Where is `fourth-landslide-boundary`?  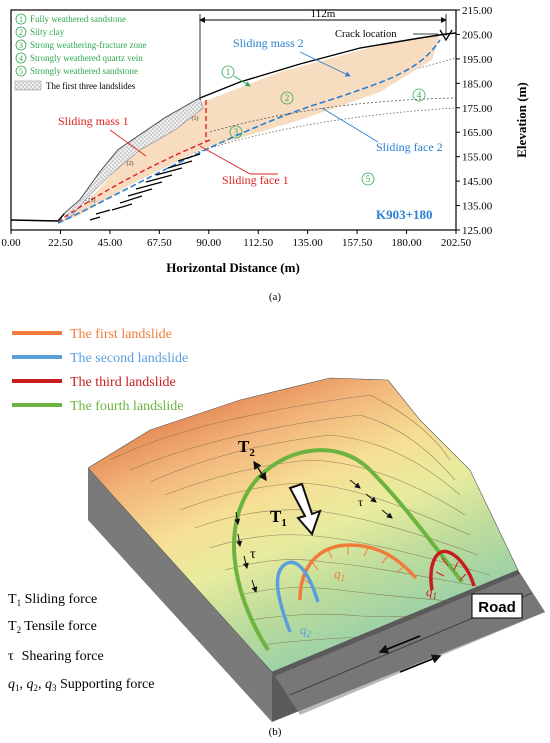
fourth-landslide-boundary is located at coordinates (348, 550).